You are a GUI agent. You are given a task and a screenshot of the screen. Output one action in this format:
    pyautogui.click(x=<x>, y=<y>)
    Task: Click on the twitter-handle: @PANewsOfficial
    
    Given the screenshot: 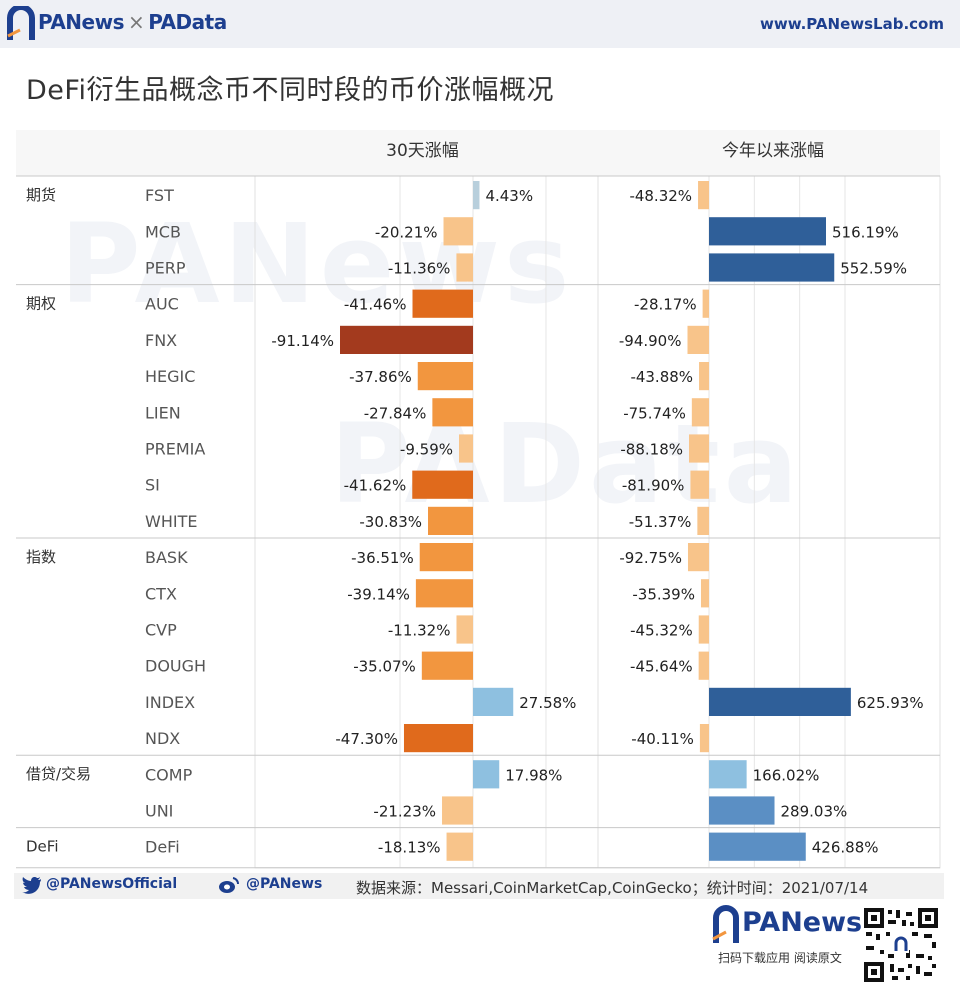 What is the action you would take?
    pyautogui.click(x=112, y=884)
    